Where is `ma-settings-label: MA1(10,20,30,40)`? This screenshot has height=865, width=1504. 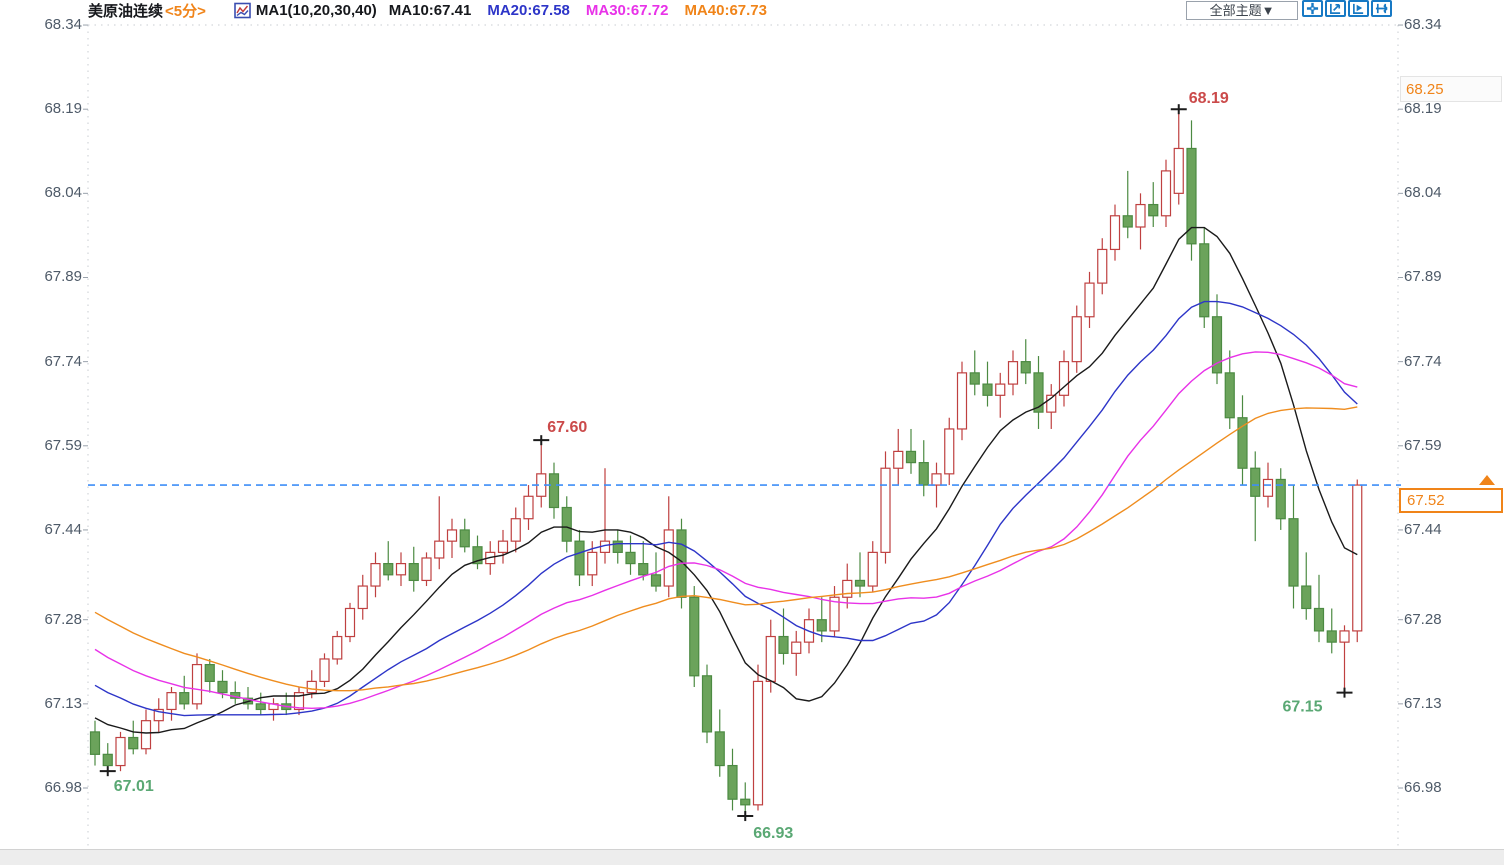 ma-settings-label: MA1(10,20,30,40) is located at coordinates (316, 10).